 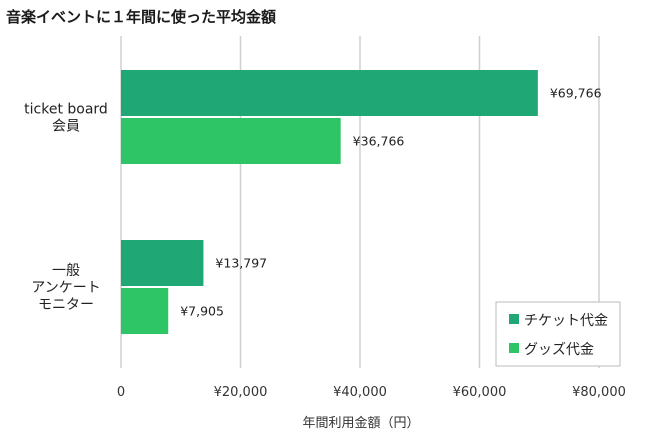 What do you see at coordinates (379, 141) in the screenshot?
I see `data-label: ¥36,766` at bounding box center [379, 141].